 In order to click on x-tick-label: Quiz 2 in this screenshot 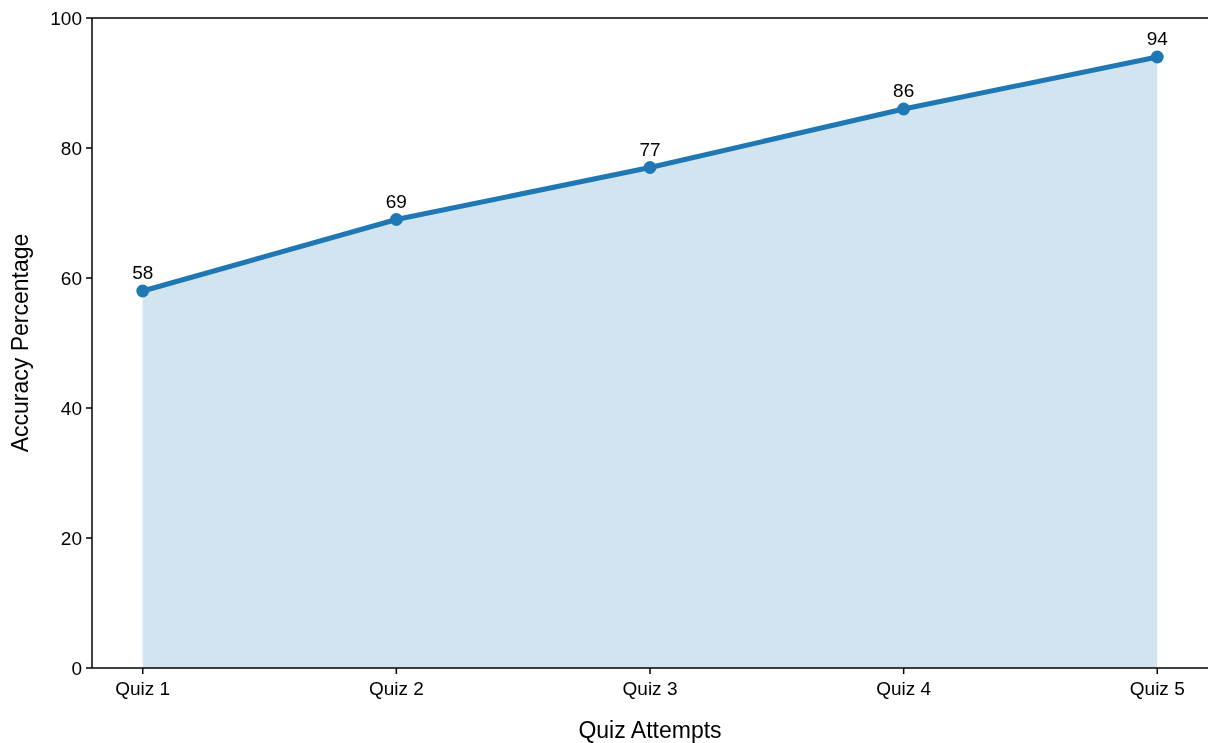, I will do `click(396, 688)`.